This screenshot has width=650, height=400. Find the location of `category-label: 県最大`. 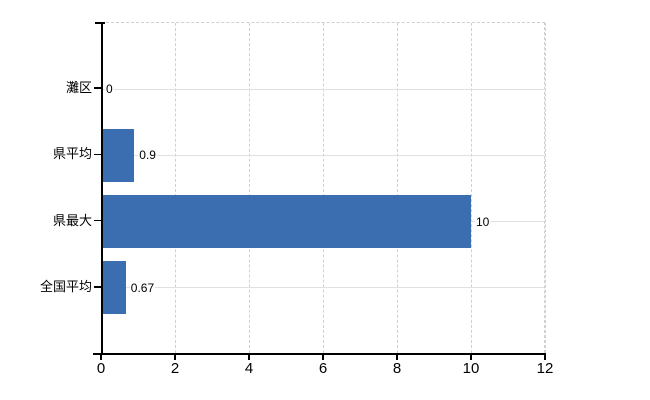

category-label: 県最大 is located at coordinates (72, 220).